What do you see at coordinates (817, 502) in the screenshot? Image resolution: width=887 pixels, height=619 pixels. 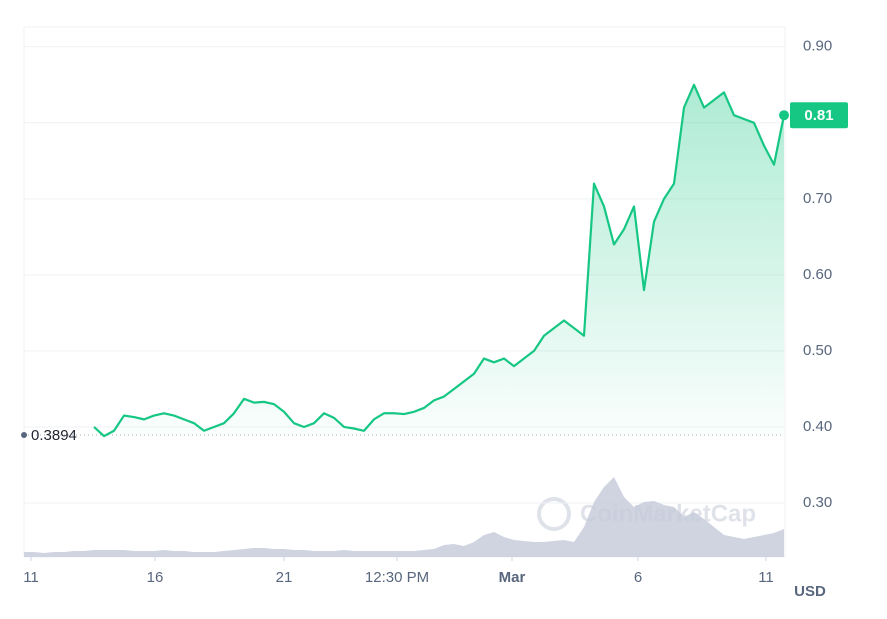 I see `y-tick-label: 0.30` at bounding box center [817, 502].